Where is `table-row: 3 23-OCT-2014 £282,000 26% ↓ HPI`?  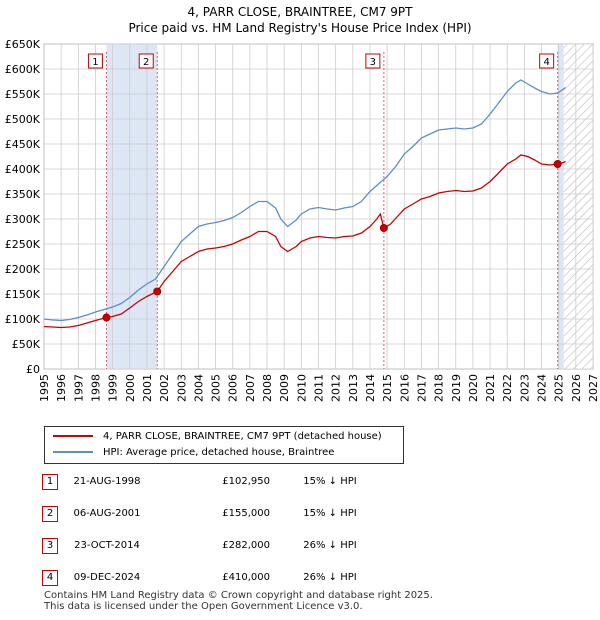 table-row: 3 23-OCT-2014 £282,000 26% ↓ HPI is located at coordinates (300, 546).